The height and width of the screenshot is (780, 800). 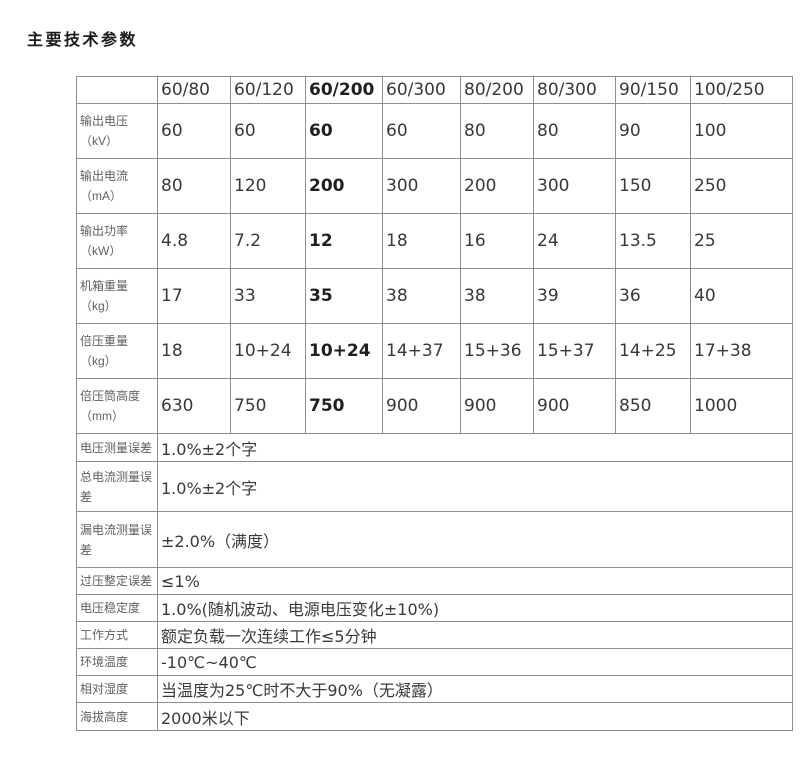 I want to click on param-label-cell: 输出电压 （kV）, so click(x=117, y=131).